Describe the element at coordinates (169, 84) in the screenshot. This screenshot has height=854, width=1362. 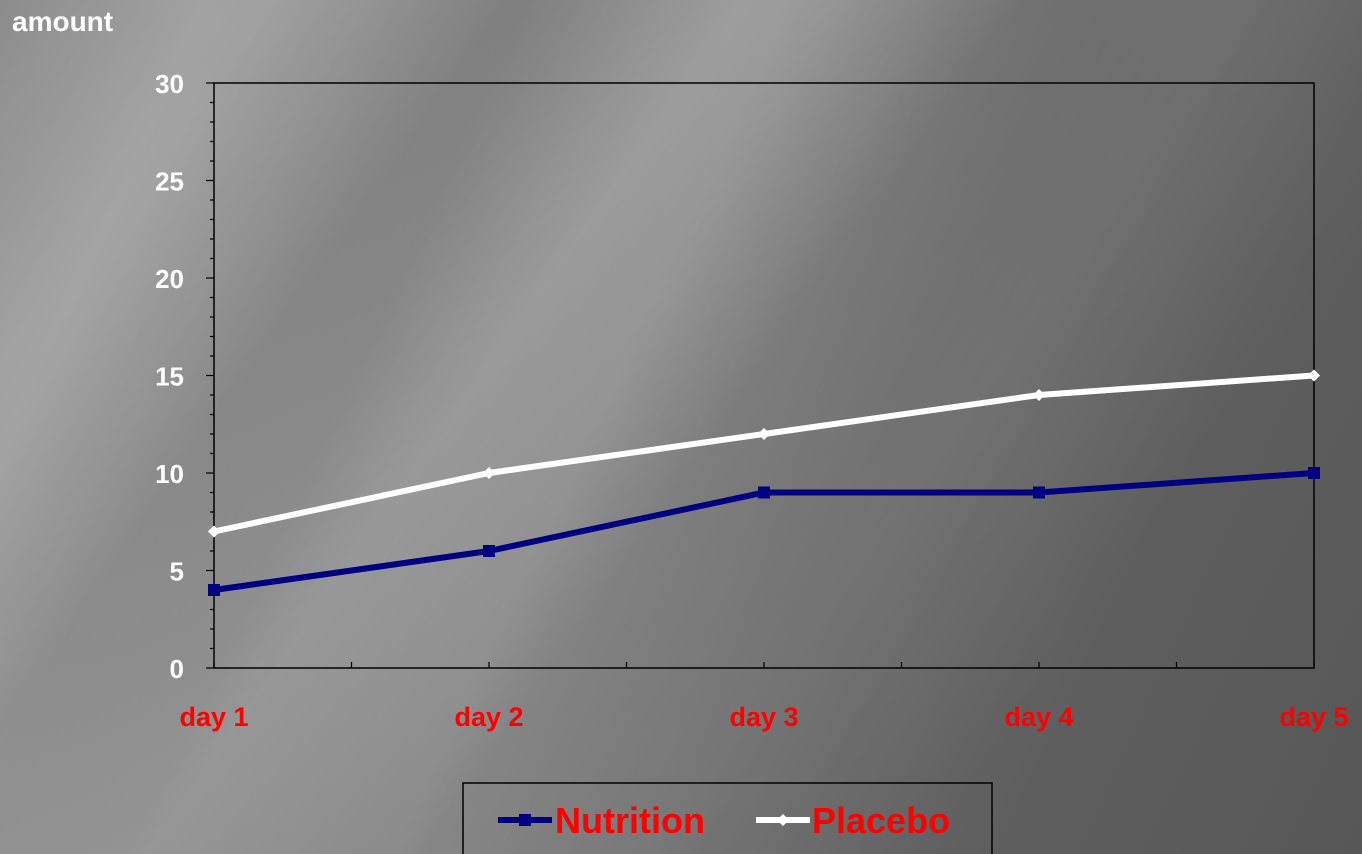
I see `y-tick-label: 30` at that location.